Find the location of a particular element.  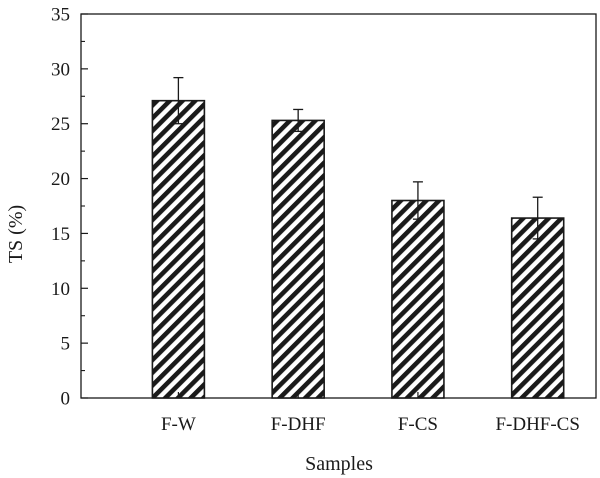

y-tick-label: 25 is located at coordinates (60, 124).